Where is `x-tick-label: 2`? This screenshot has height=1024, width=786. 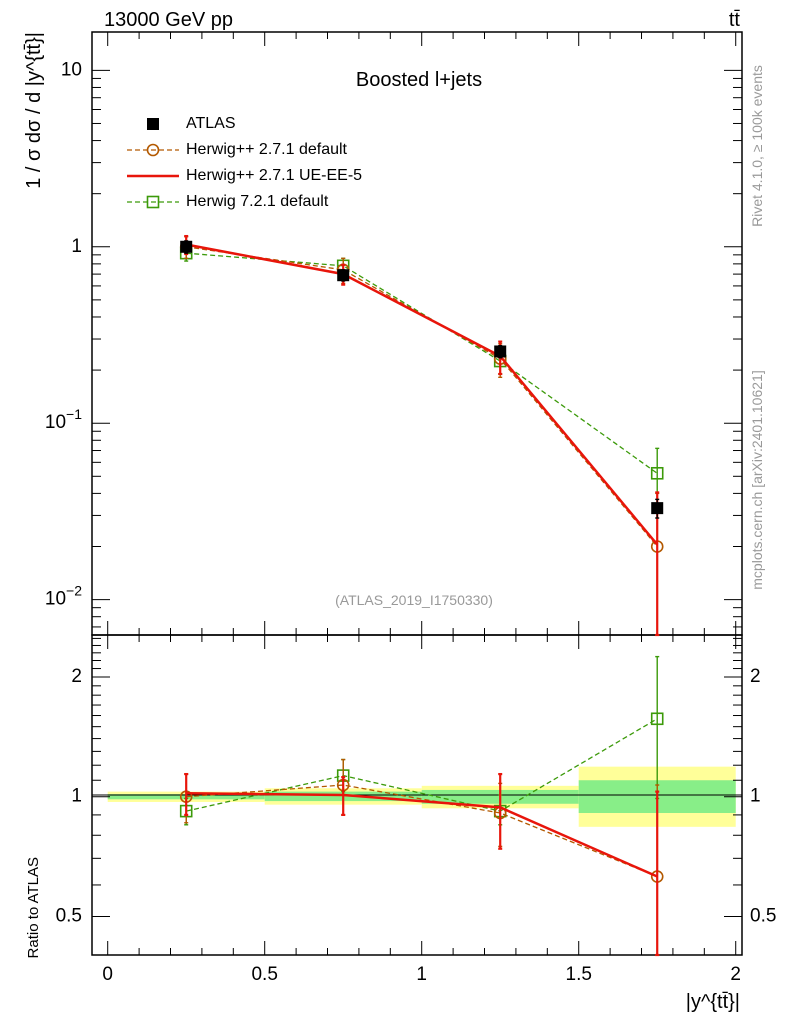
x-tick-label: 2 is located at coordinates (735, 974).